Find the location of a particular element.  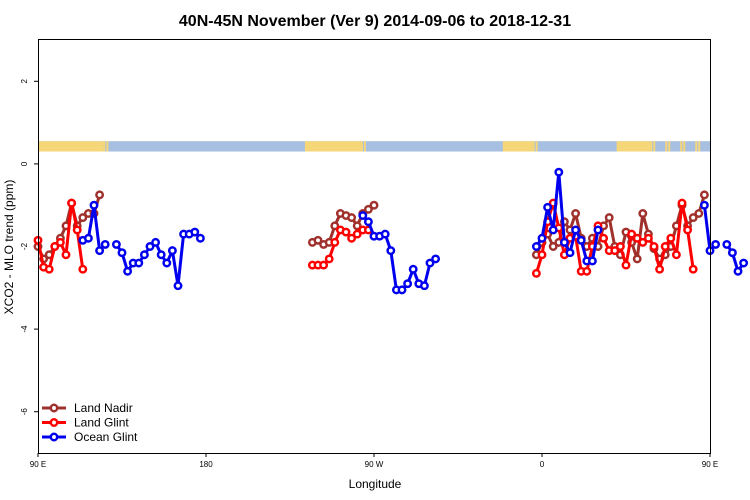

x-tick-label: 0 is located at coordinates (542, 464).